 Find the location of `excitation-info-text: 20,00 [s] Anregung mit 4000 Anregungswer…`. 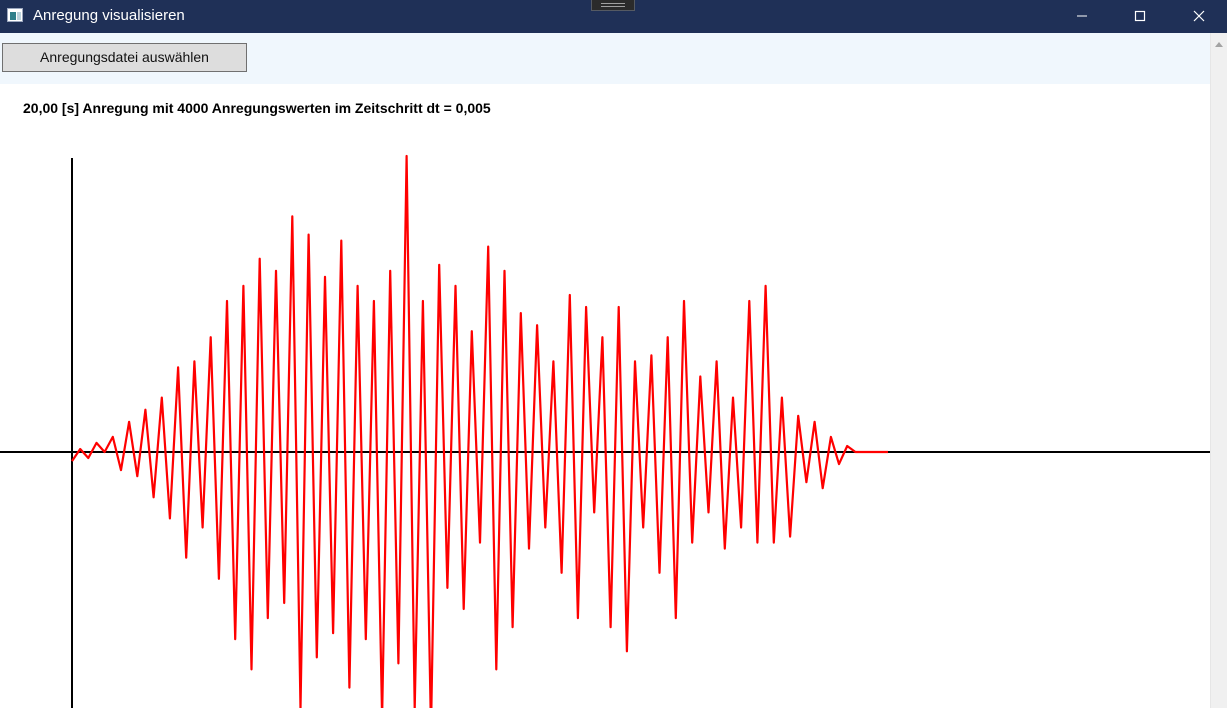

excitation-info-text: 20,00 [s] Anregung mit 4000 Anregungswer… is located at coordinates (257, 108).